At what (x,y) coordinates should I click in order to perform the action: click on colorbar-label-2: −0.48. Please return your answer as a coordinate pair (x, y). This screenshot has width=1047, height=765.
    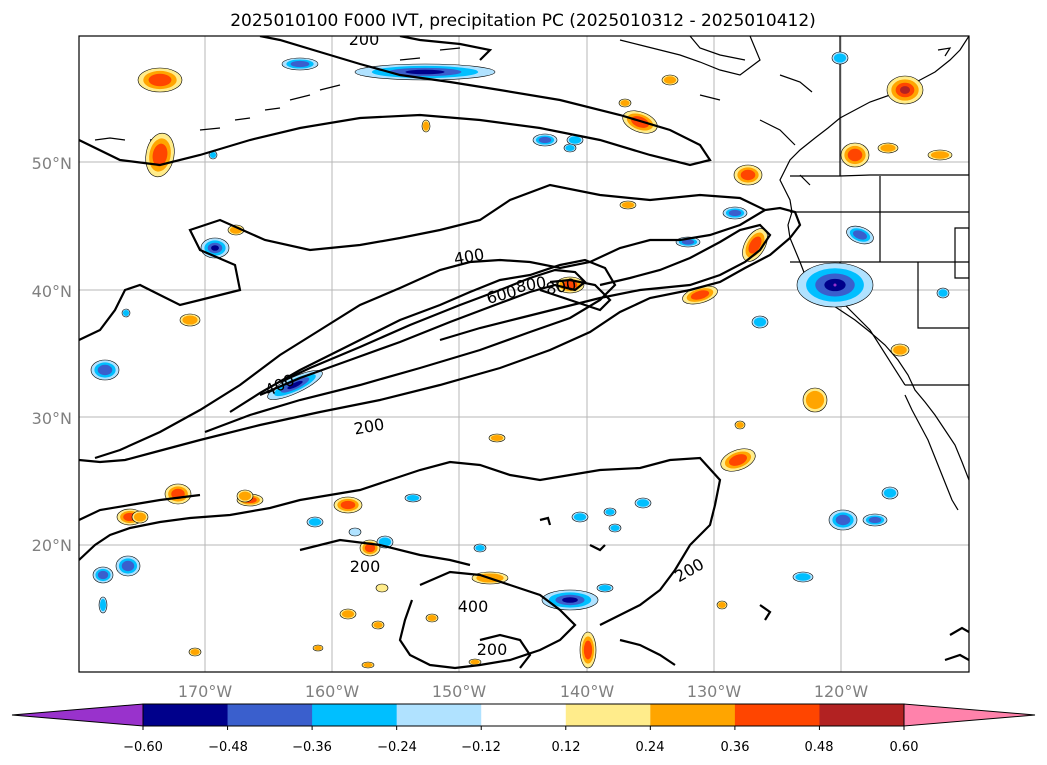
    Looking at the image, I should click on (228, 747).